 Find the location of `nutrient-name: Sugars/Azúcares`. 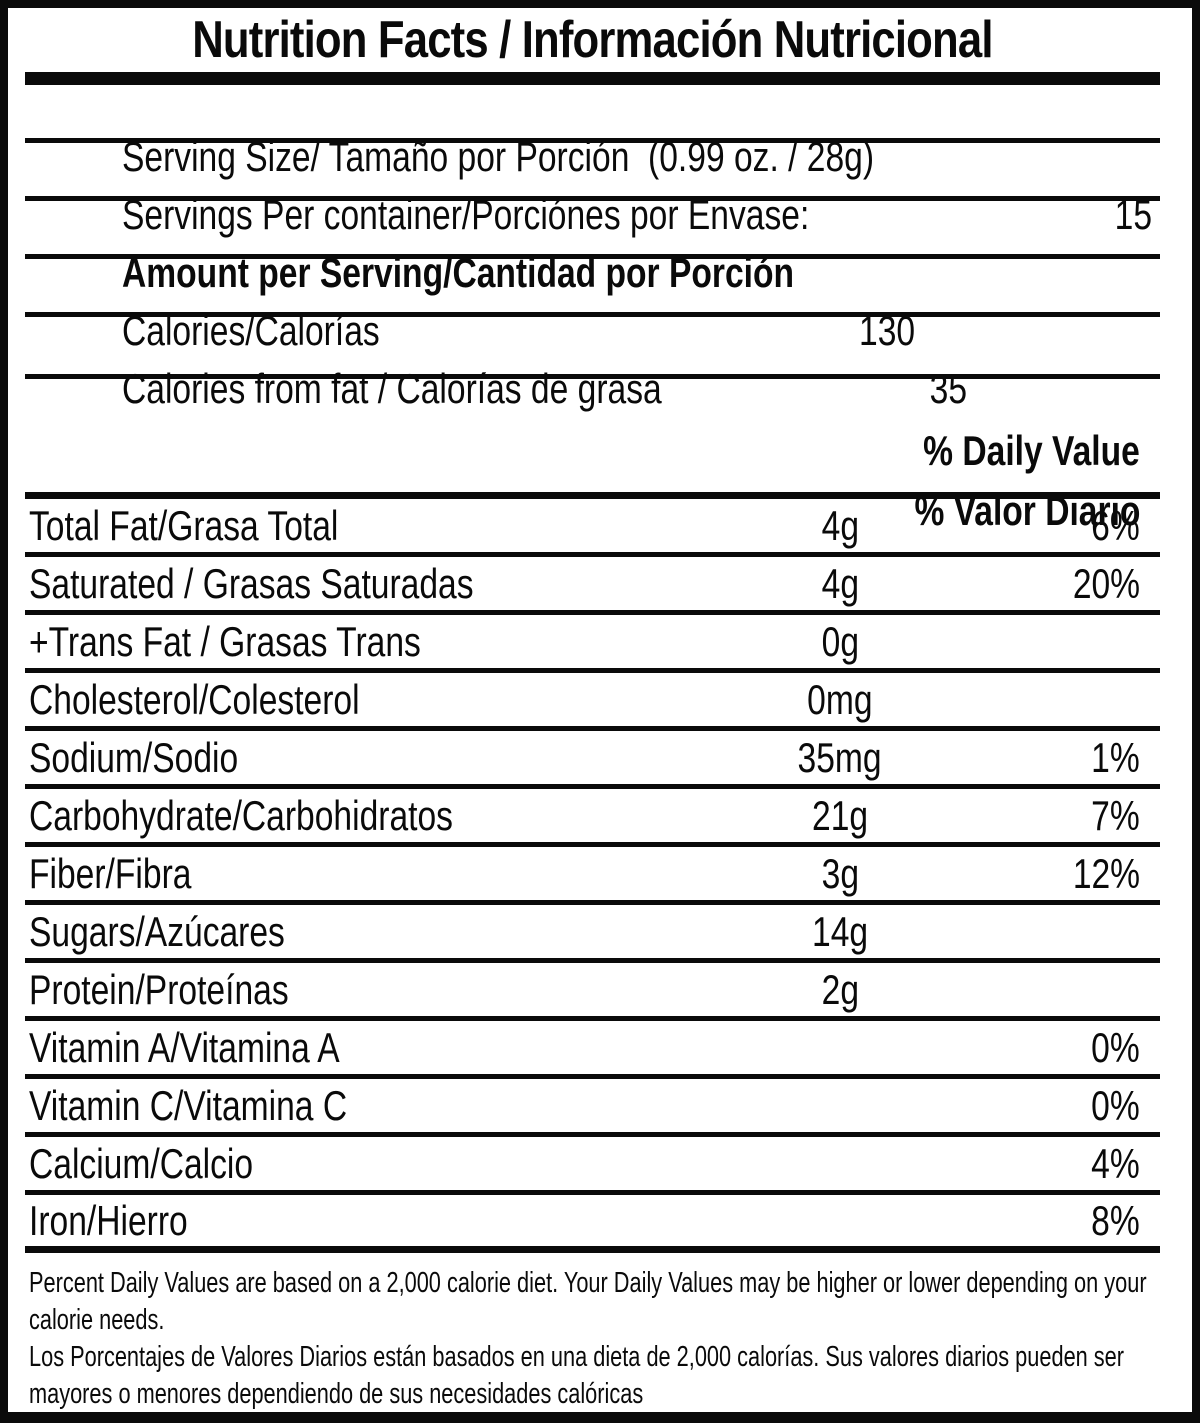

nutrient-name: Sugars/Azúcares is located at coordinates (157, 931).